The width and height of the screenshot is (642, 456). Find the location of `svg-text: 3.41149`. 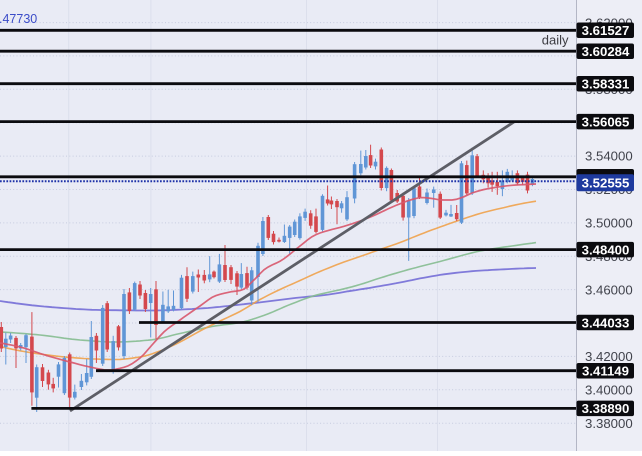

svg-text: 3.41149 is located at coordinates (605, 371).